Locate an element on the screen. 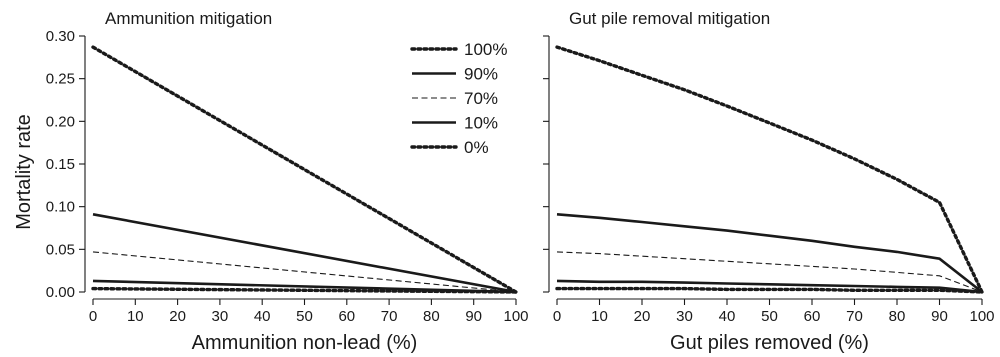 This screenshot has height=357, width=1000. y-tick-label: 0.25 is located at coordinates (60, 79).